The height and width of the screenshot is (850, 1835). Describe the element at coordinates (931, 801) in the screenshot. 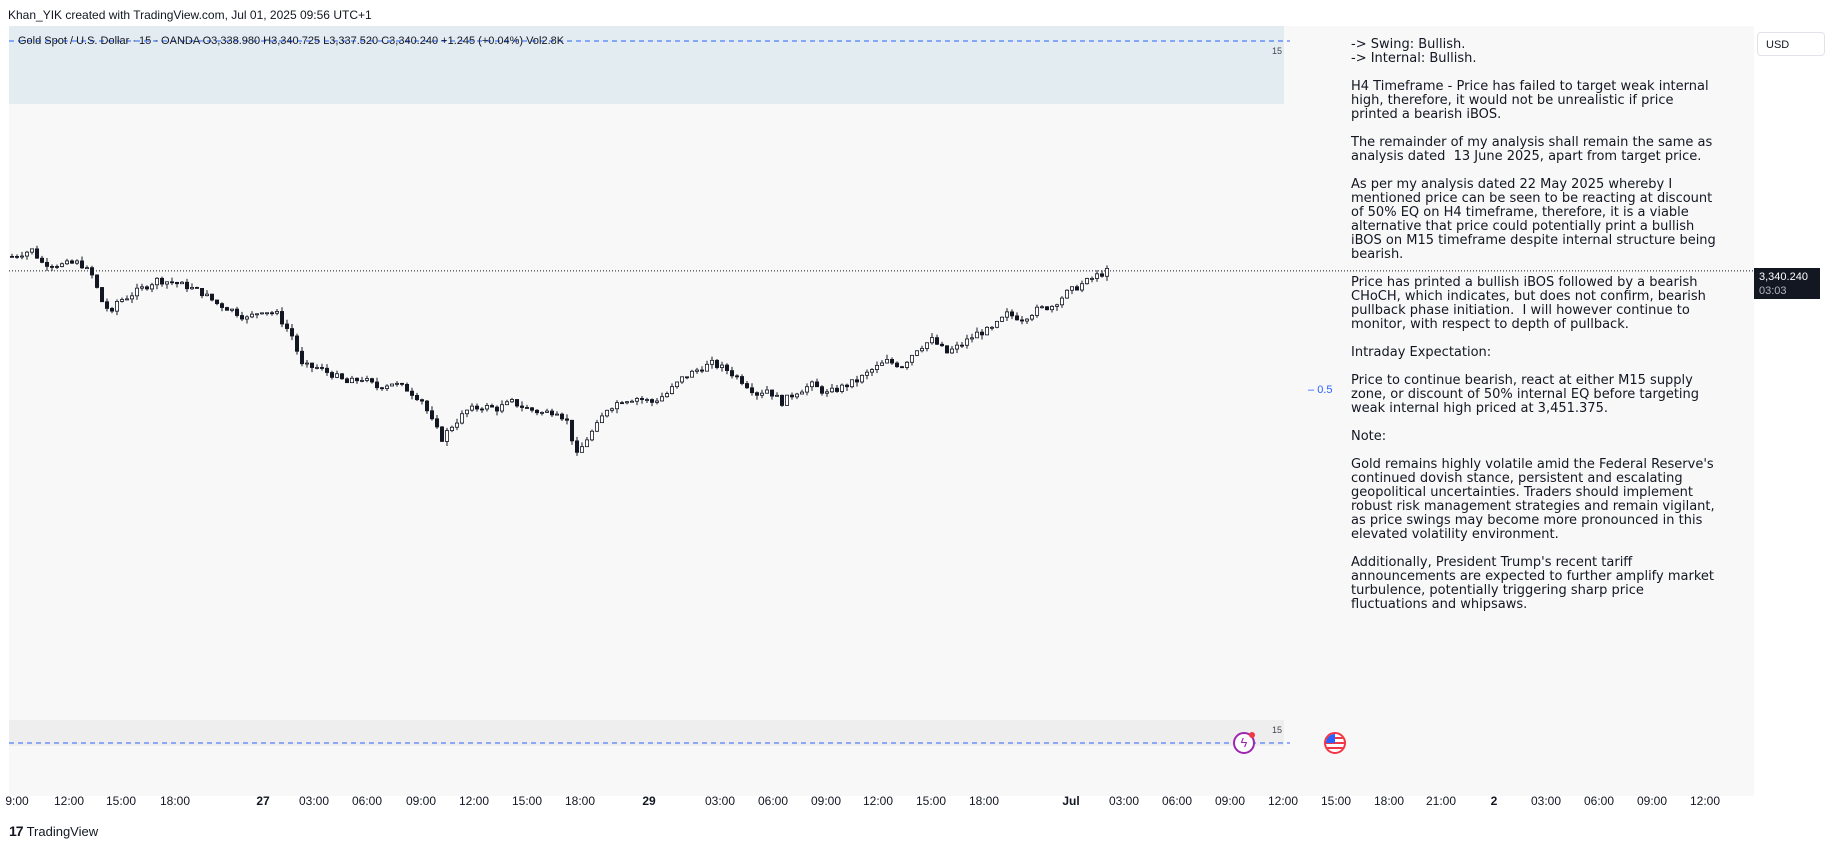

I see `x-tick-label: 15:00` at that location.